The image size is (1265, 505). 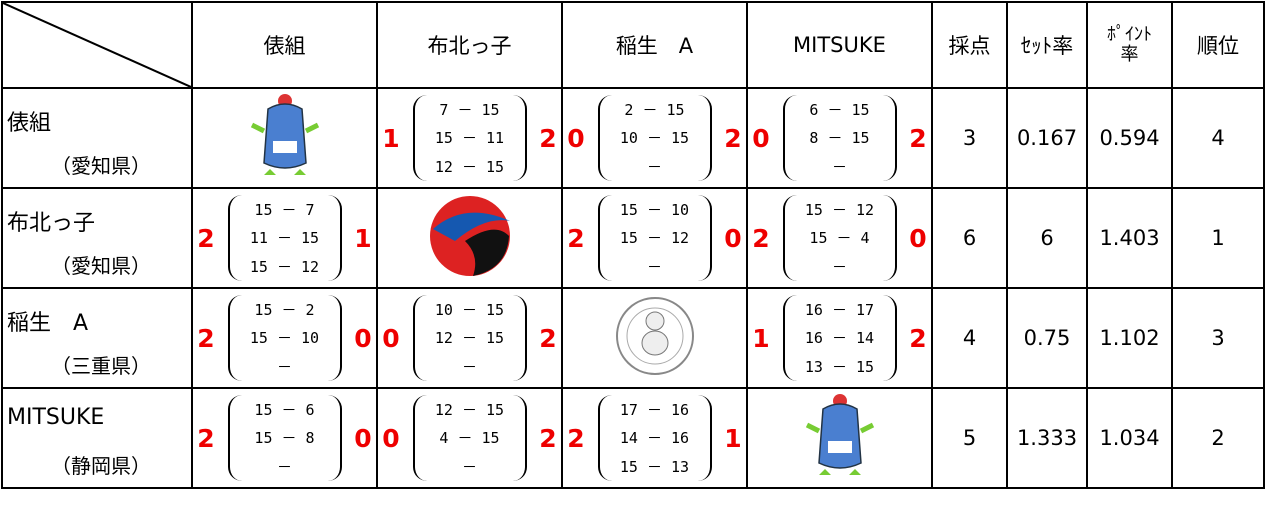 I want to click on rank: 2, so click(x=1218, y=438).